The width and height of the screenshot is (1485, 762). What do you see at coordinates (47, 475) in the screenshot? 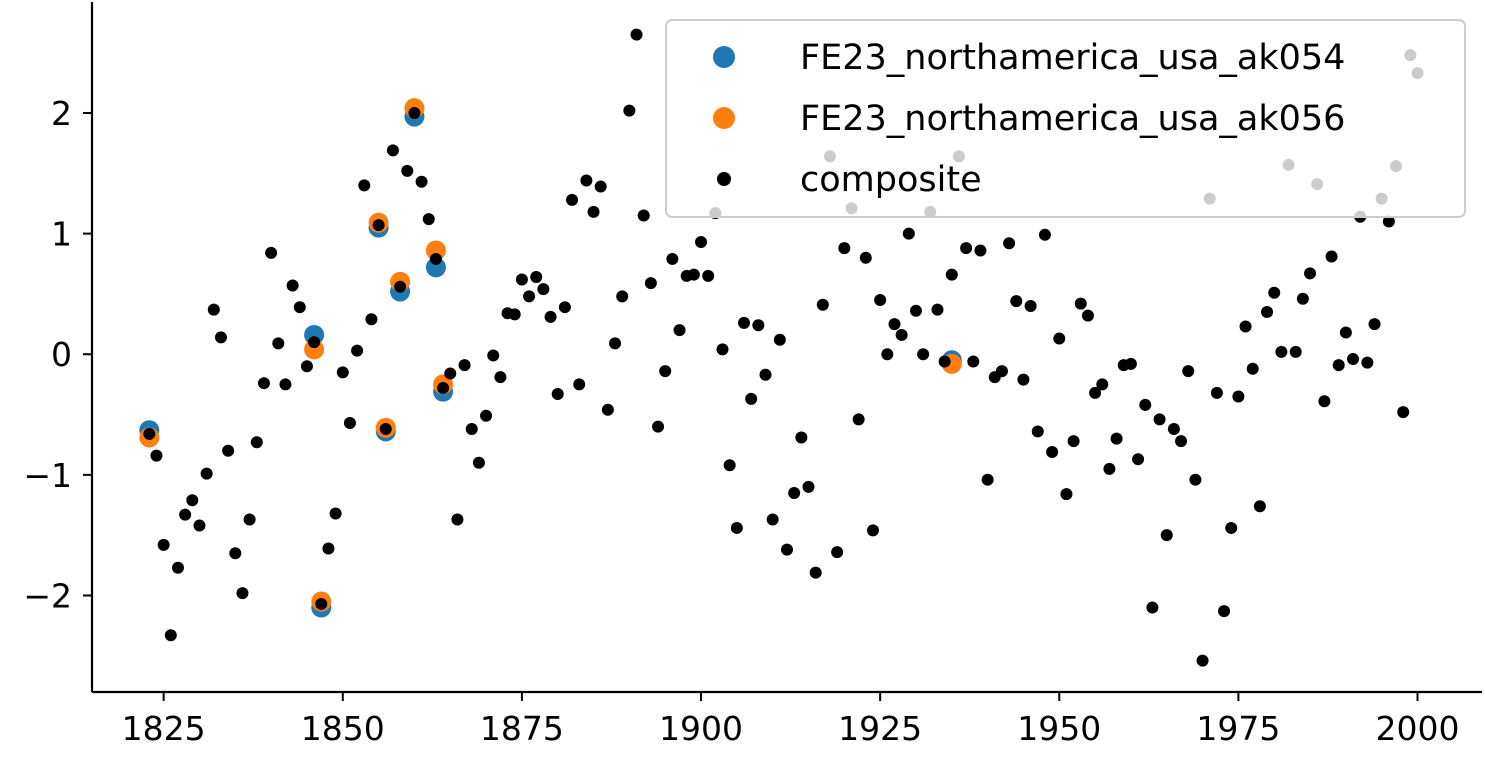
I see `y-tick-label: −1` at bounding box center [47, 475].